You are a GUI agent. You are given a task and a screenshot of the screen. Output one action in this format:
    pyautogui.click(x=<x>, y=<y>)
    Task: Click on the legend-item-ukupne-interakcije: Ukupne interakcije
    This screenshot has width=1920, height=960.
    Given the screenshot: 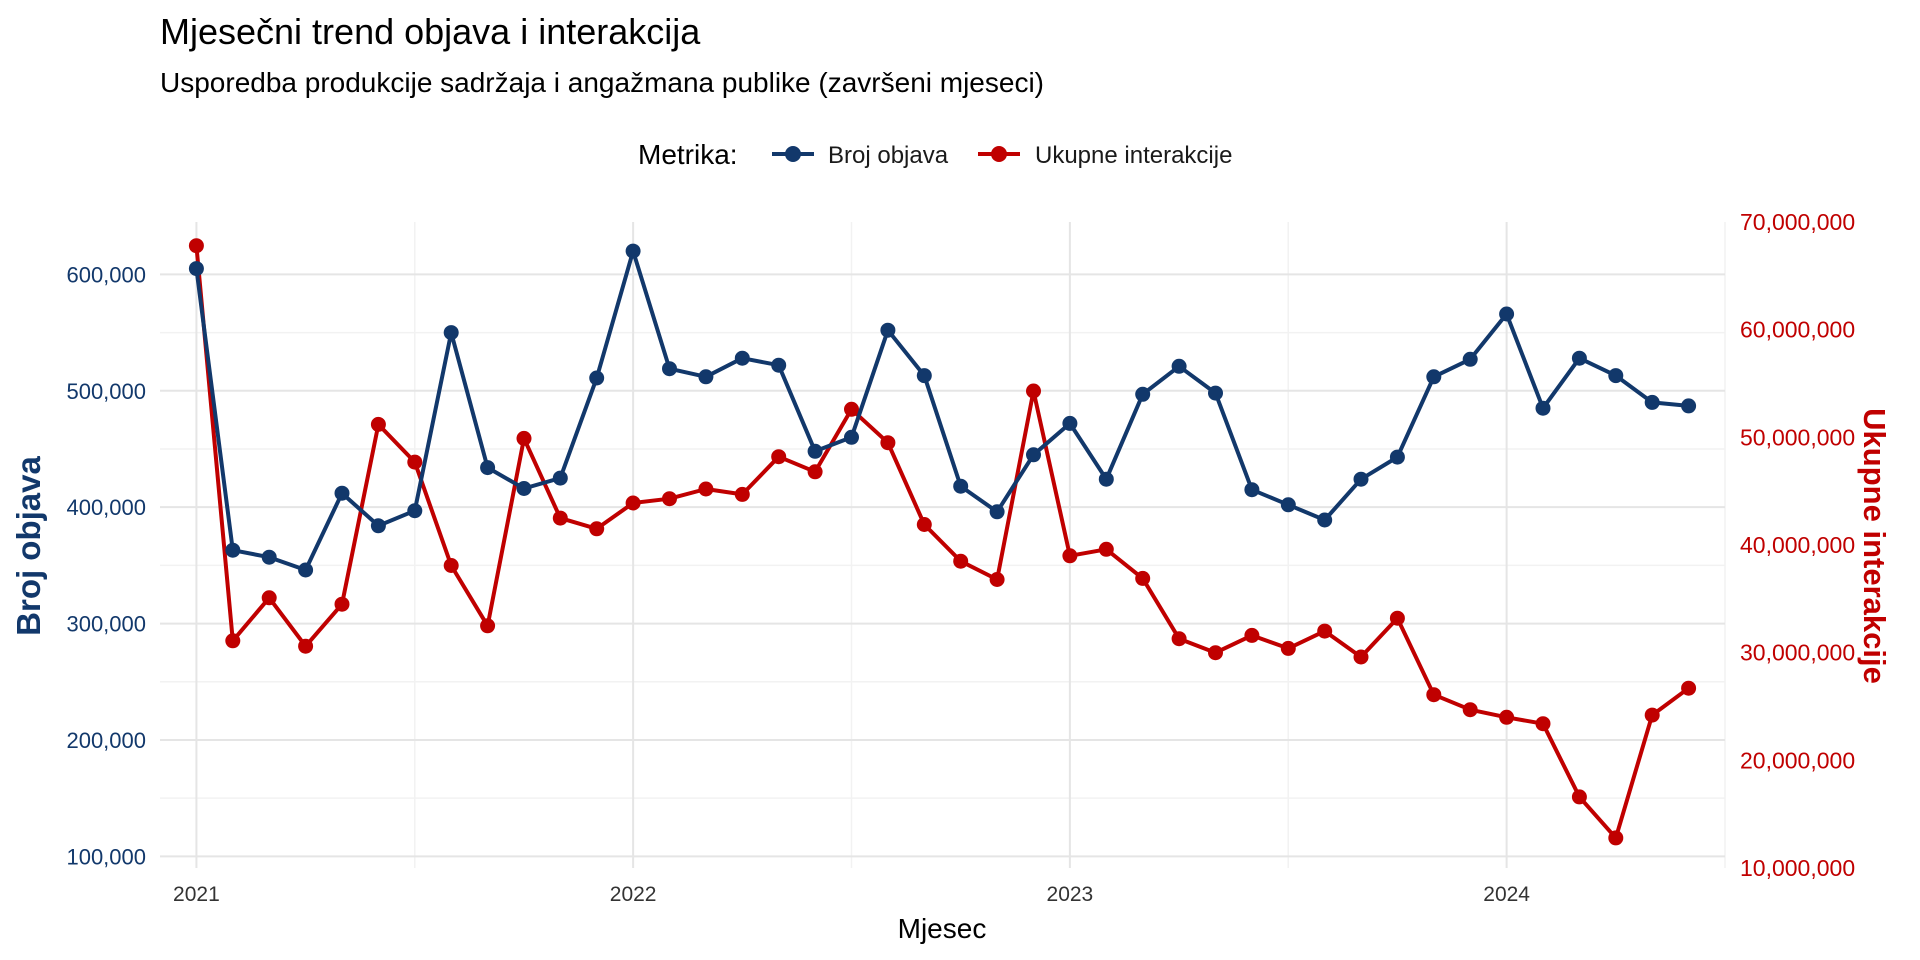 What is the action you would take?
    pyautogui.click(x=1105, y=155)
    